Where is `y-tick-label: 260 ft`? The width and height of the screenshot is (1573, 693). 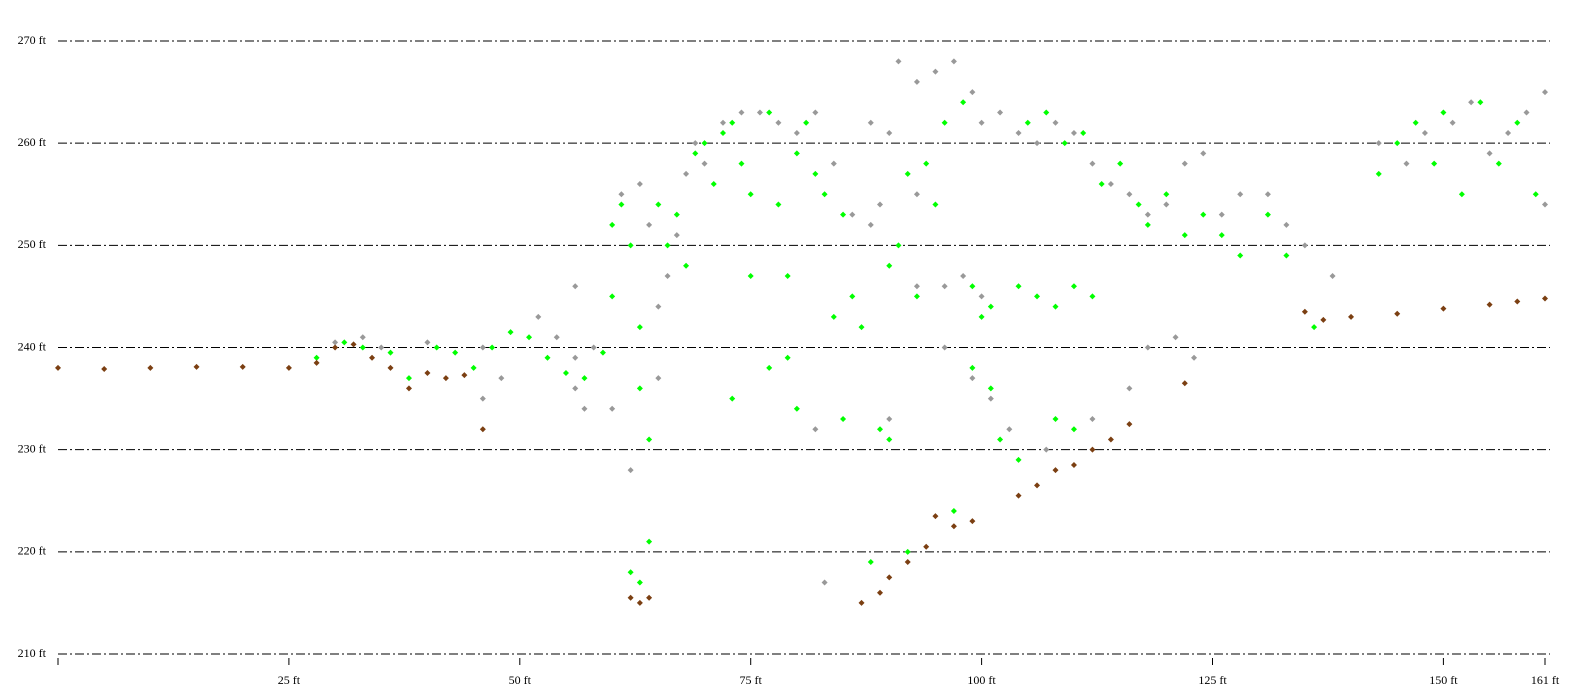 y-tick-label: 260 ft is located at coordinates (32, 142).